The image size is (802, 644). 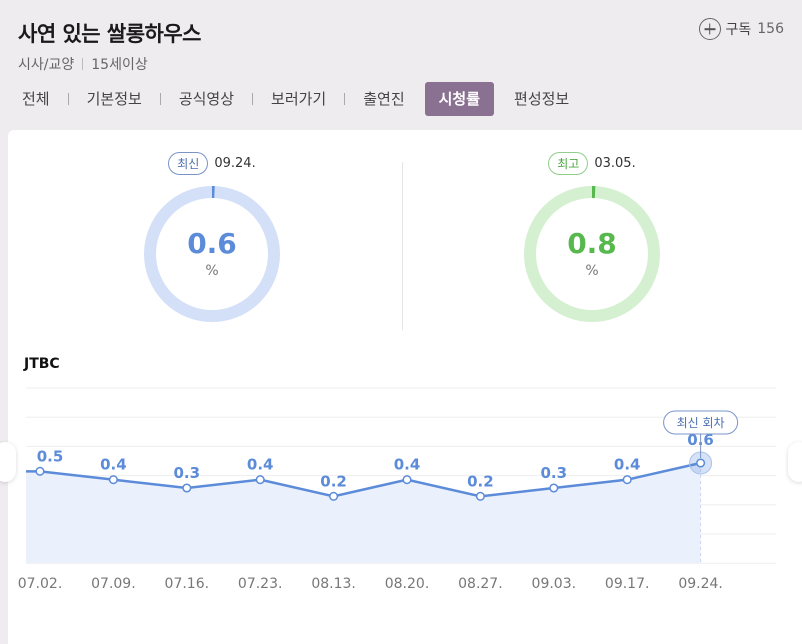 What do you see at coordinates (110, 34) in the screenshot?
I see `program-title: 사연 있는 쌀롱하우스` at bounding box center [110, 34].